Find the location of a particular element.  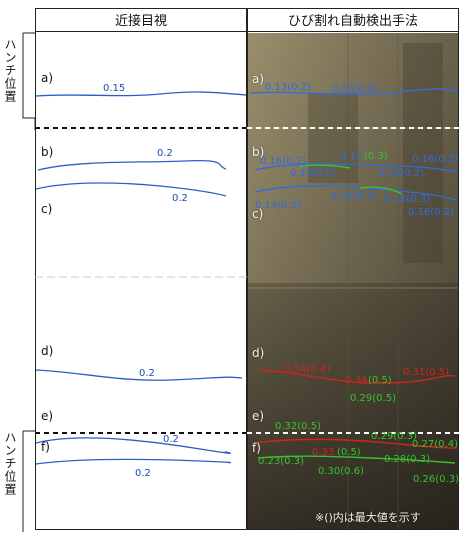

top-haunch-label: ハンチ位置 is located at coordinates (10, 70).